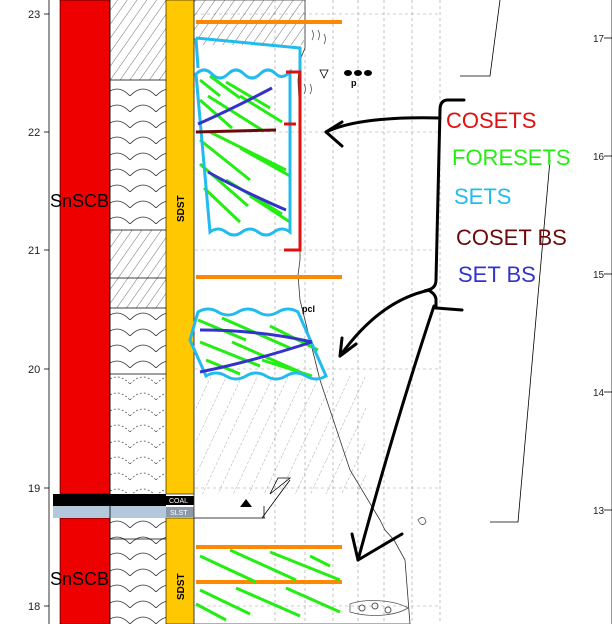  What do you see at coordinates (511, 157) in the screenshot?
I see `legend-item-foresets: FORESETS` at bounding box center [511, 157].